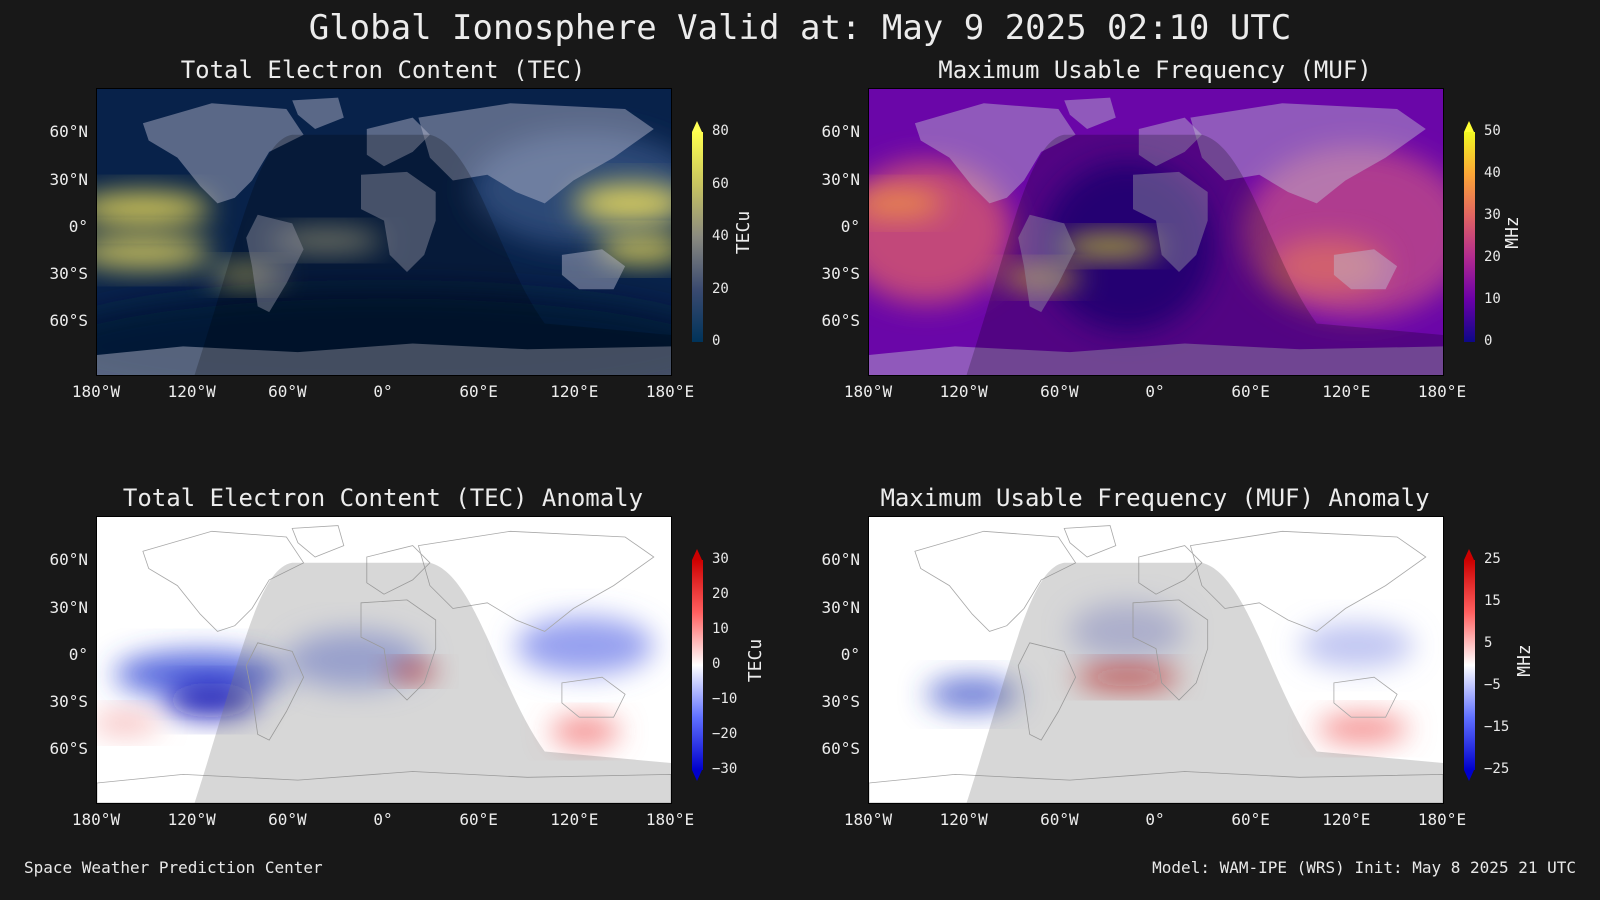 This screenshot has height=900, width=1600. I want to click on tec-anom-pos-west, so click(129, 723).